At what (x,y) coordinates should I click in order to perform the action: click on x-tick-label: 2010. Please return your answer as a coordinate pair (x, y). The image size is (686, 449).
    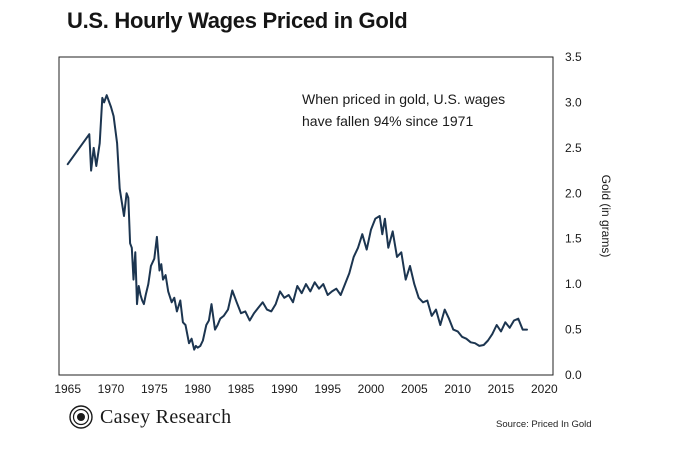
    Looking at the image, I should click on (457, 389).